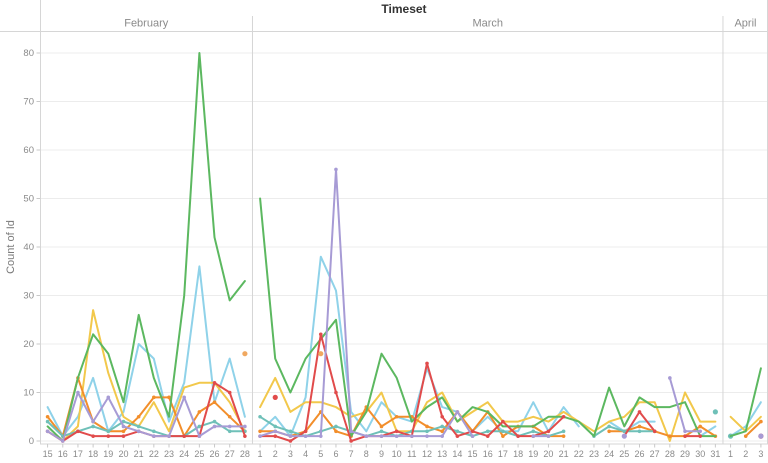 The image size is (768, 463). I want to click on series-line-teal, so click(146, 429).